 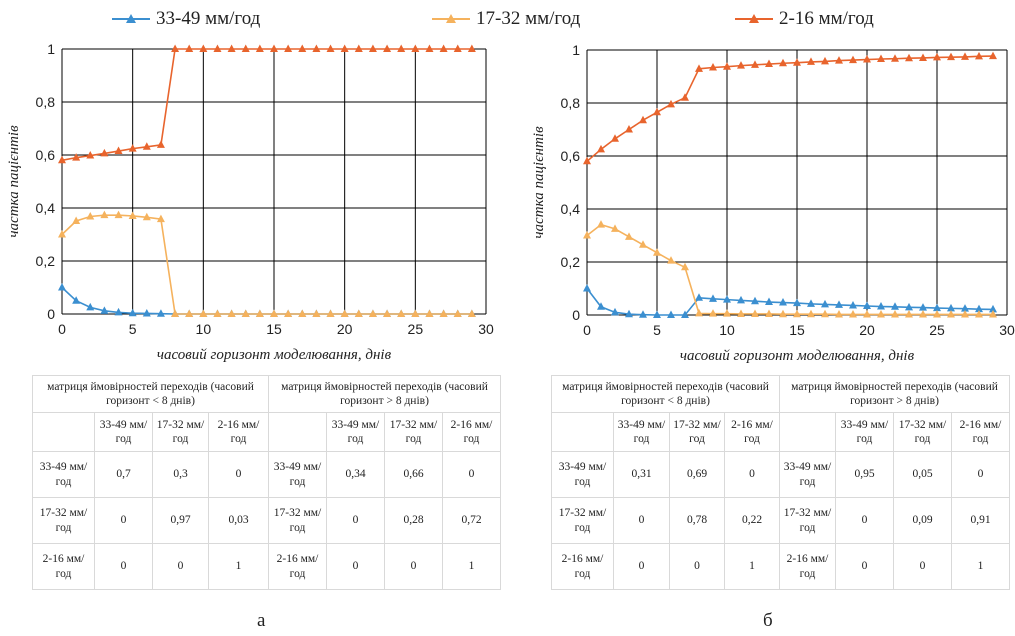 What do you see at coordinates (186, 19) in the screenshot?
I see `legend-item-33-49: 33-49 мм/год` at bounding box center [186, 19].